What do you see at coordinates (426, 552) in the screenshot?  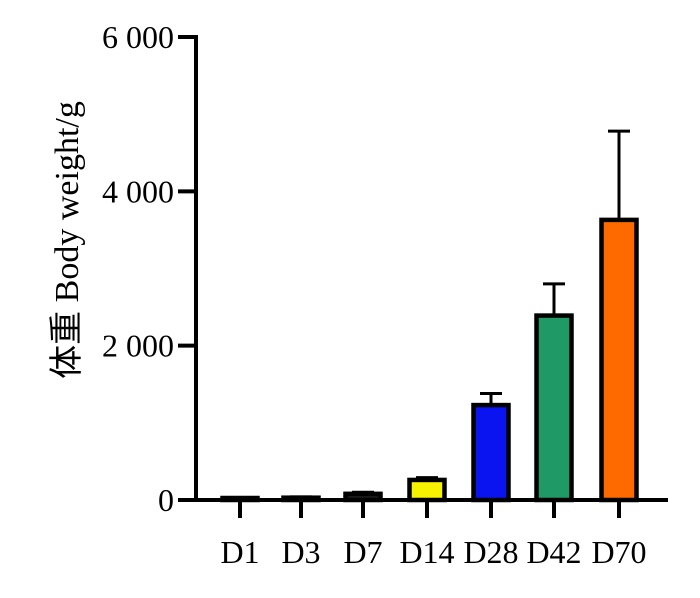 I see `x-tick-label-d14: D14` at bounding box center [426, 552].